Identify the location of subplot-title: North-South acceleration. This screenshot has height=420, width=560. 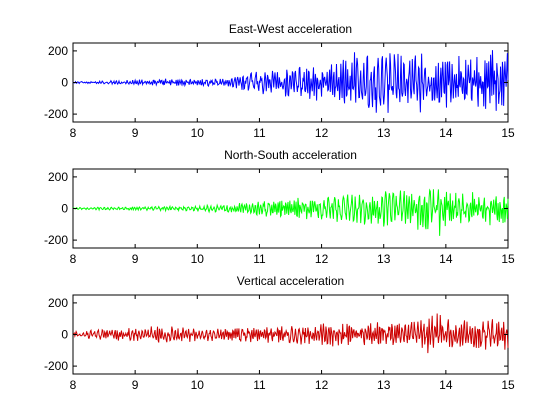
(290, 155).